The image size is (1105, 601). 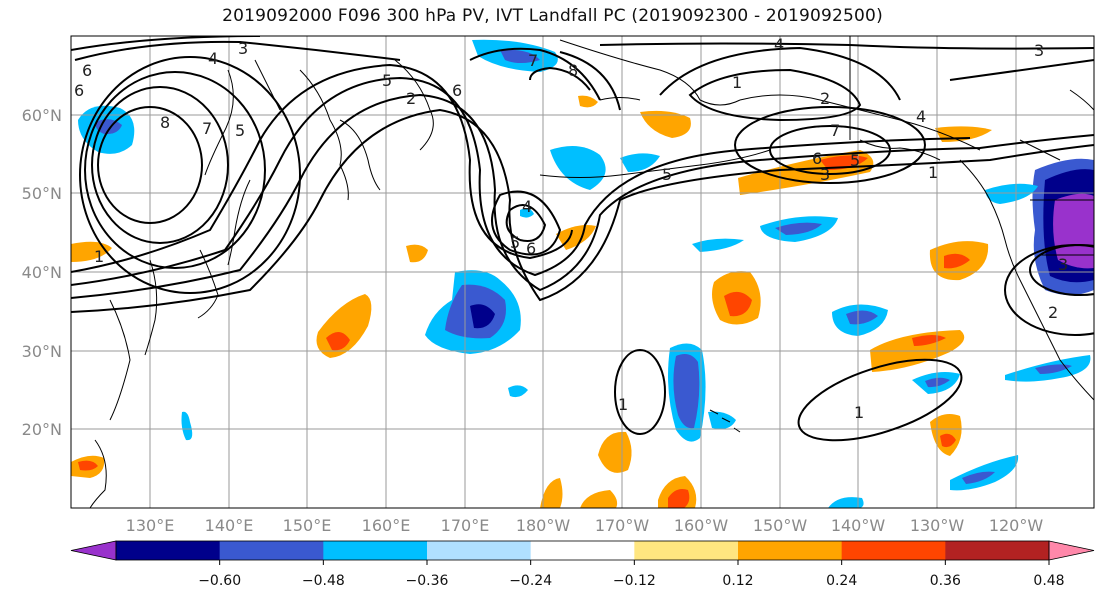 I want to click on colorbar-extend-low, so click(x=93, y=550).